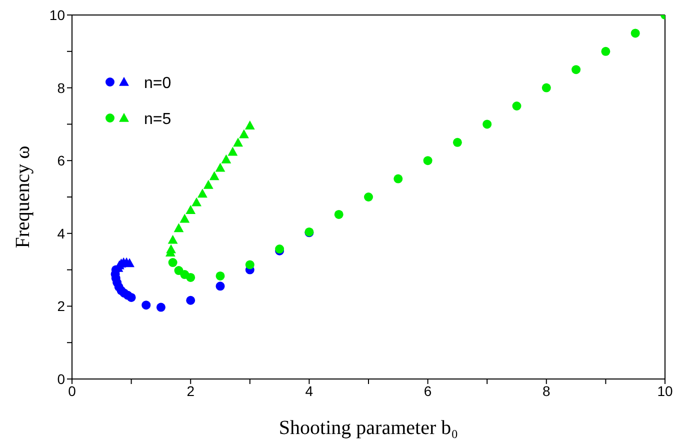  Describe the element at coordinates (23, 197) in the screenshot. I see `y-axis-title: Frequency ω` at that location.